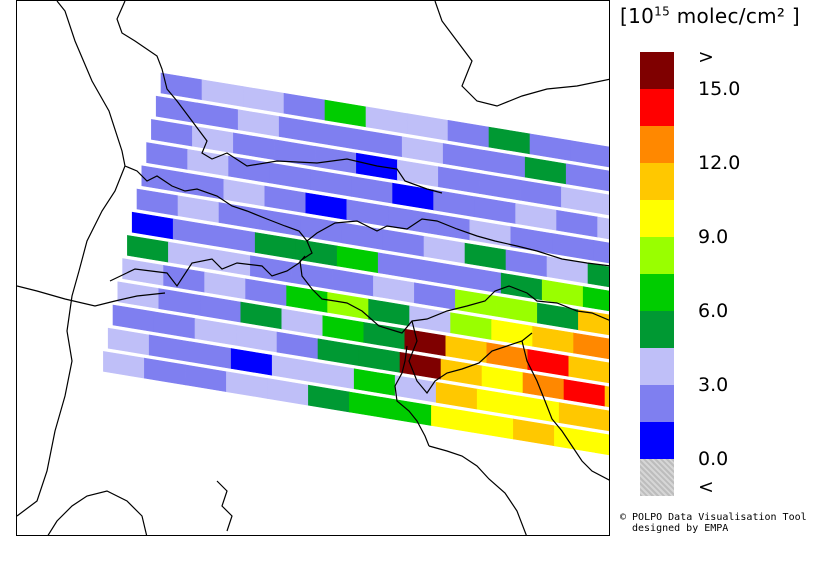 This screenshot has height=566, width=813. What do you see at coordinates (680, 528) in the screenshot?
I see `credit-line-2: designed by EMPA` at bounding box center [680, 528].